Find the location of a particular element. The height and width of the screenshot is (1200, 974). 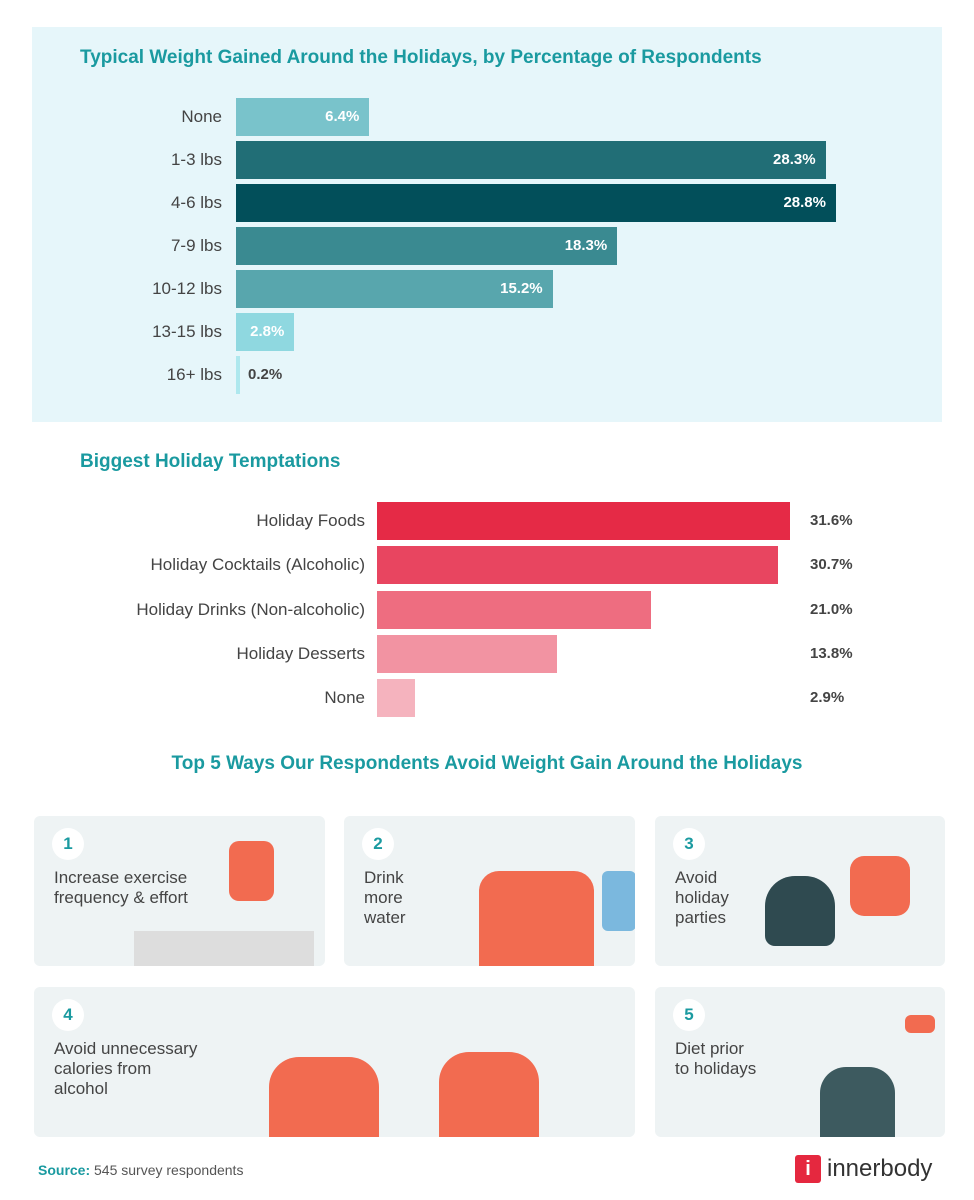

data-label: 2.9% is located at coordinates (827, 698).